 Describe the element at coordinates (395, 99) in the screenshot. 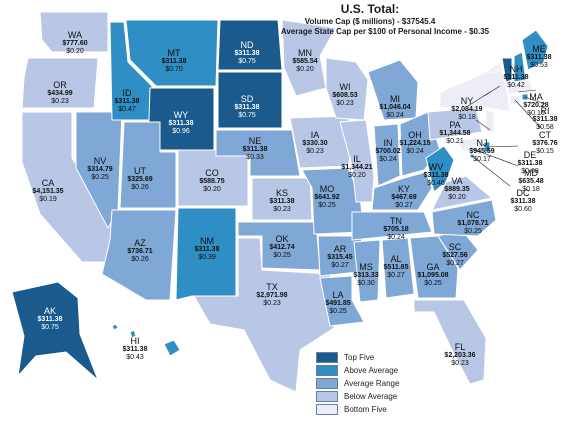

I see `state-code: MI` at that location.